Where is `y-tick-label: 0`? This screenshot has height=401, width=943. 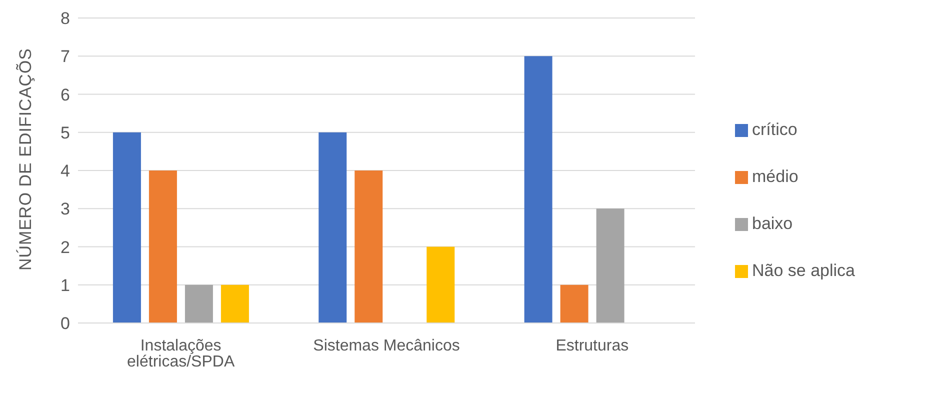
y-tick-label: 0 is located at coordinates (65, 324).